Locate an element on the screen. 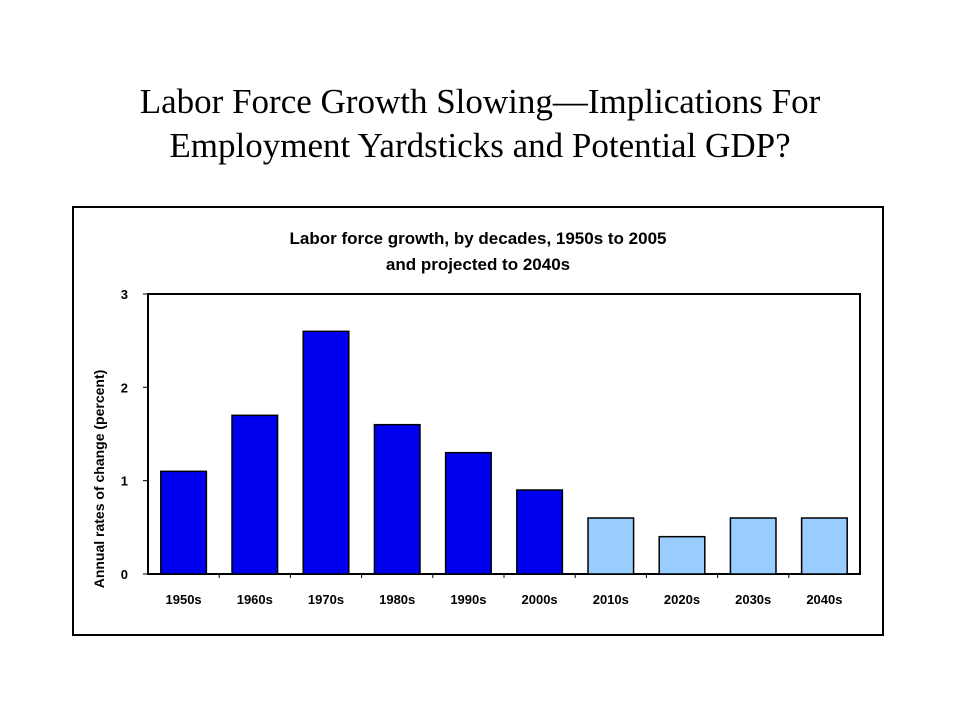  y-tick-label: 3 is located at coordinates (124, 294).